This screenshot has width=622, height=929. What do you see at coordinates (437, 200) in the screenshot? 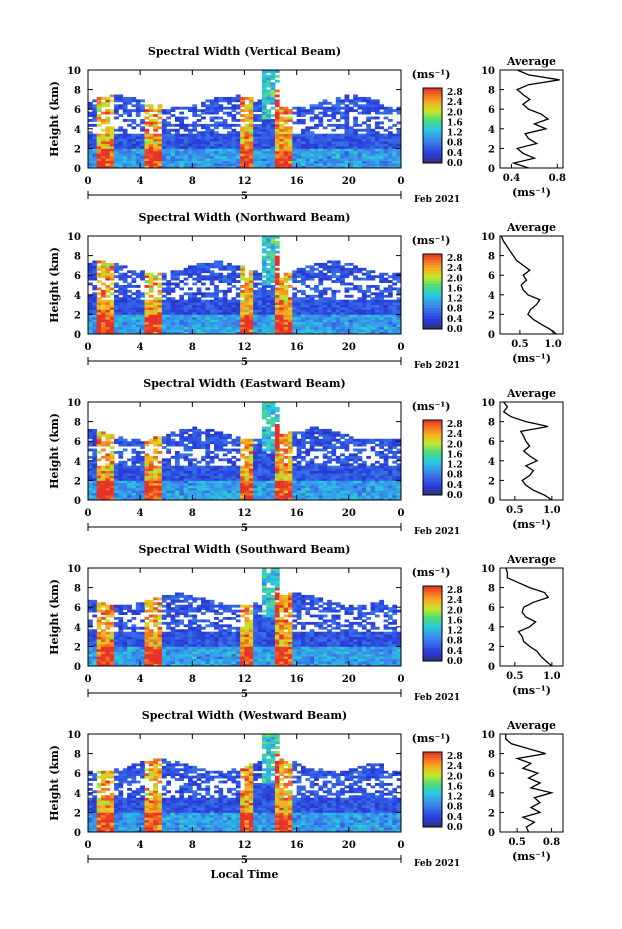
I see `date-label: Feb 2021` at bounding box center [437, 200].